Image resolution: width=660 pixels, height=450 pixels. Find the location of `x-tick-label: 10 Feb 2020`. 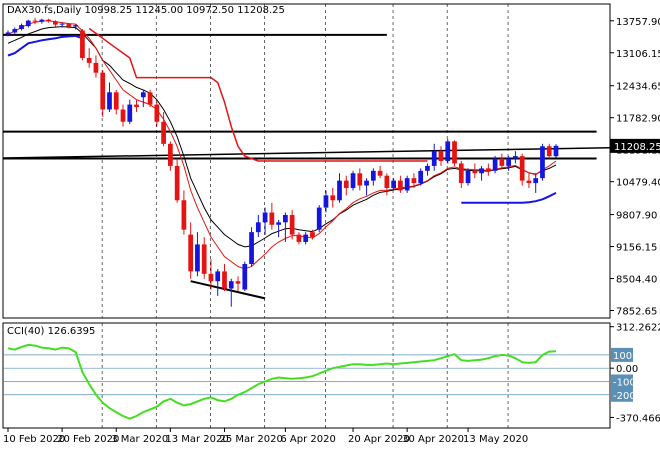

x-tick-label: 10 Feb 2020 is located at coordinates (34, 439).